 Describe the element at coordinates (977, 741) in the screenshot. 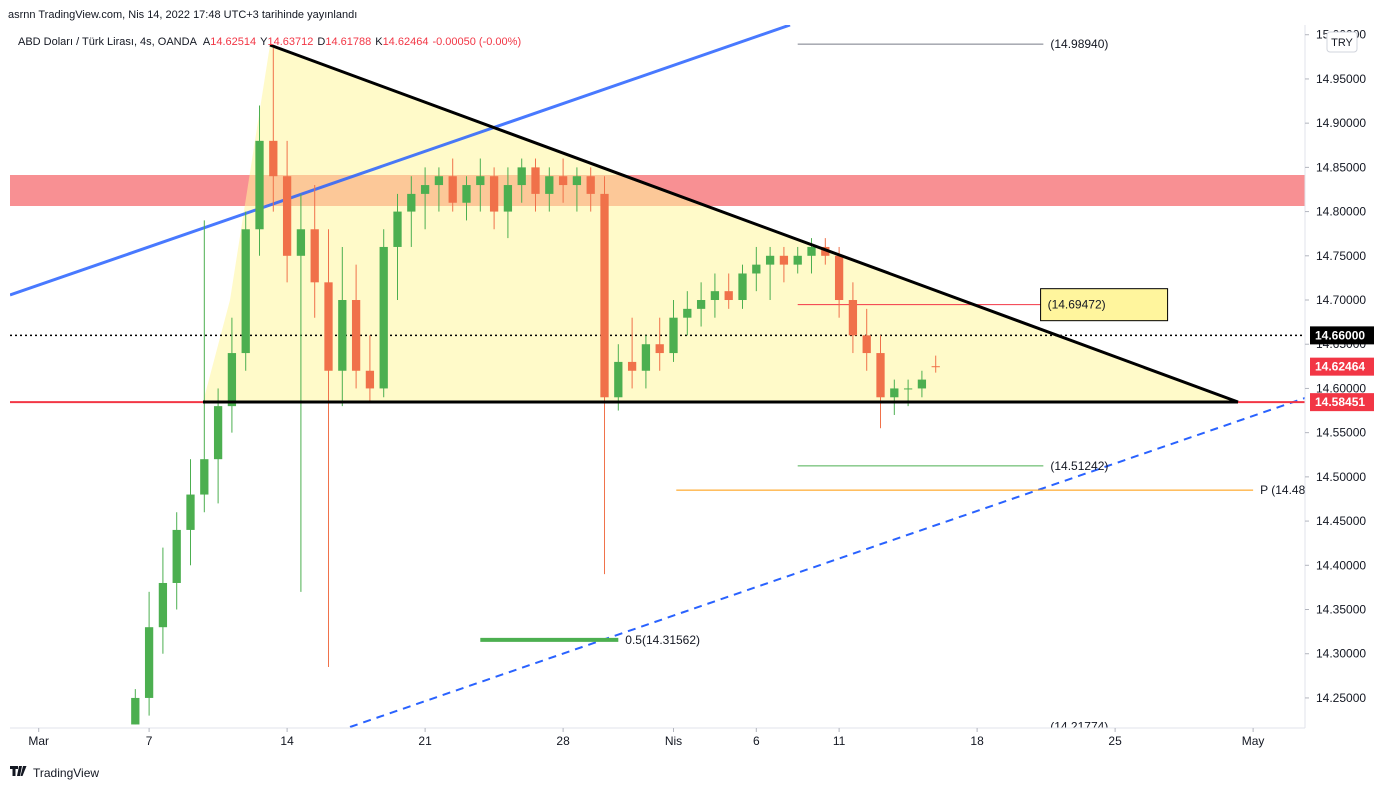

I see `x-tick-label: 18` at that location.